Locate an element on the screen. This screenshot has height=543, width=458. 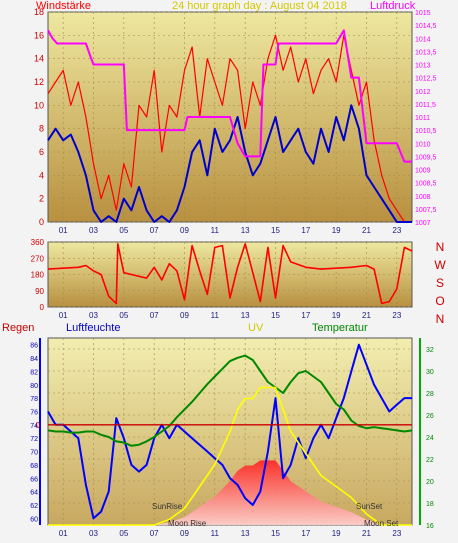
pressure-y-tick-label: 1009 is located at coordinates (423, 171).